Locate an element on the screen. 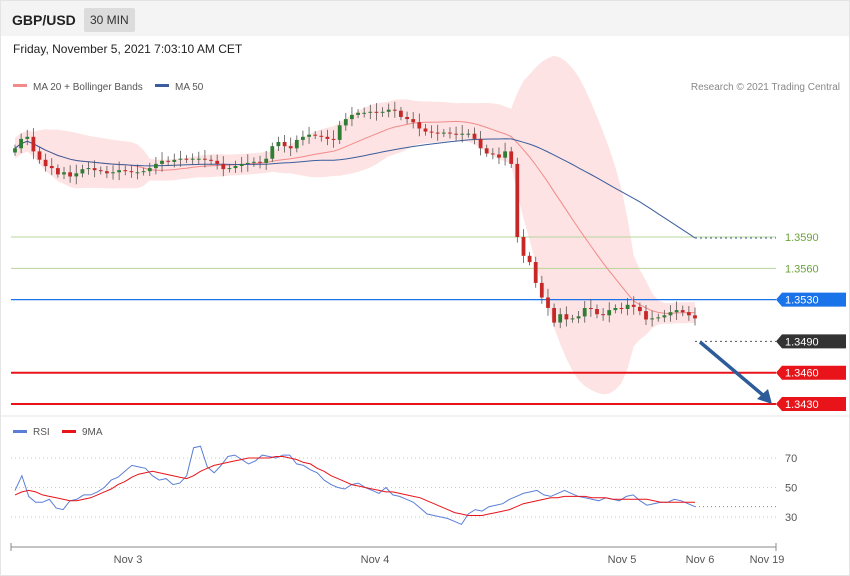 The image size is (850, 576). rsi-line is located at coordinates (355, 485).